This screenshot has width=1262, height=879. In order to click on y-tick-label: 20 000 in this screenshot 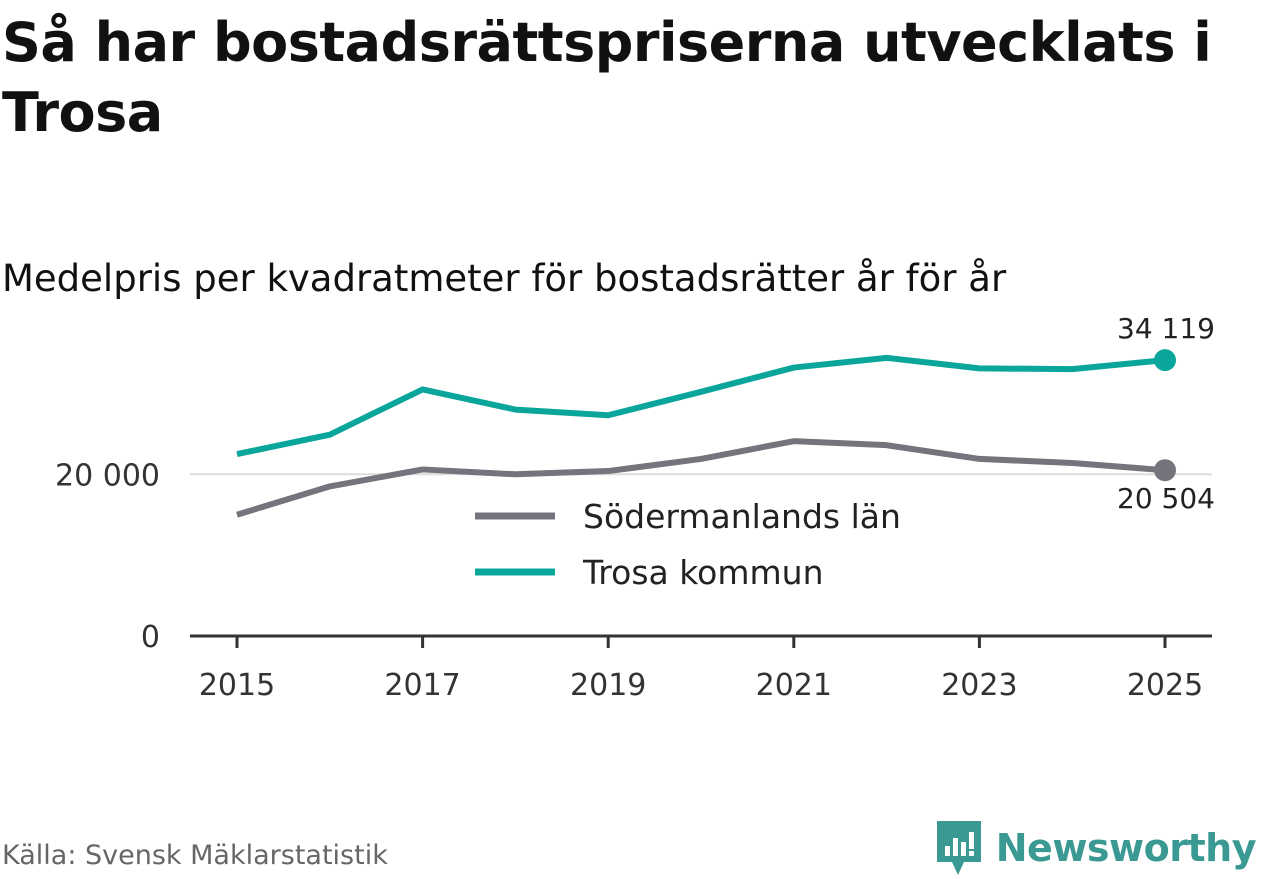, I will do `click(107, 475)`.